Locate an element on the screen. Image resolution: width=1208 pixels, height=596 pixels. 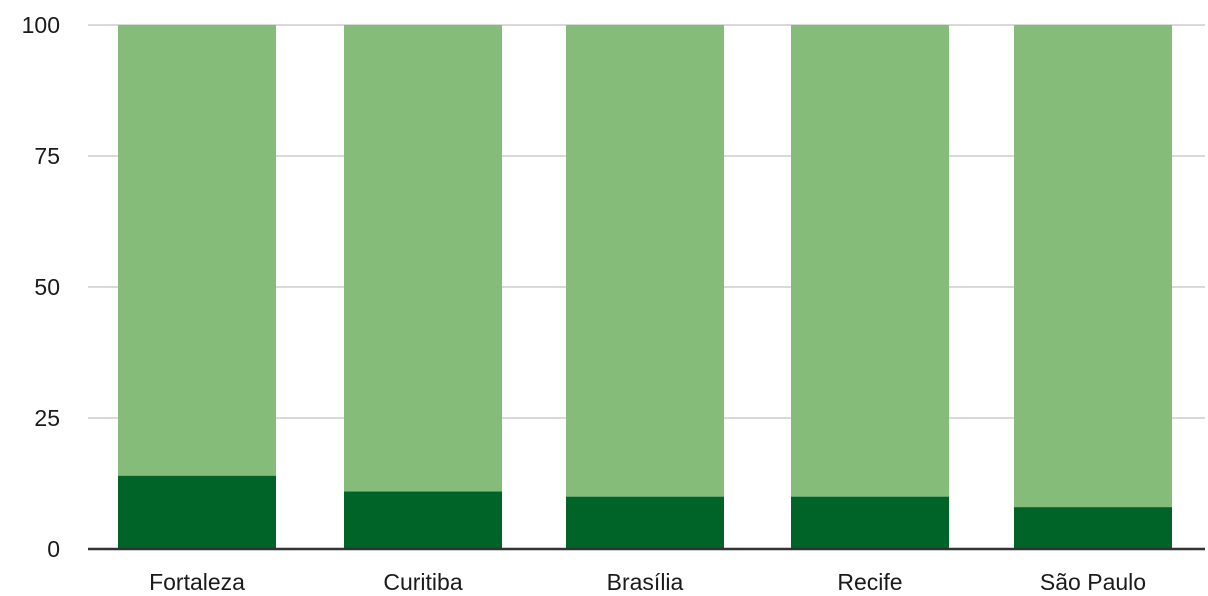
x-tick-label: Brasília is located at coordinates (645, 582).